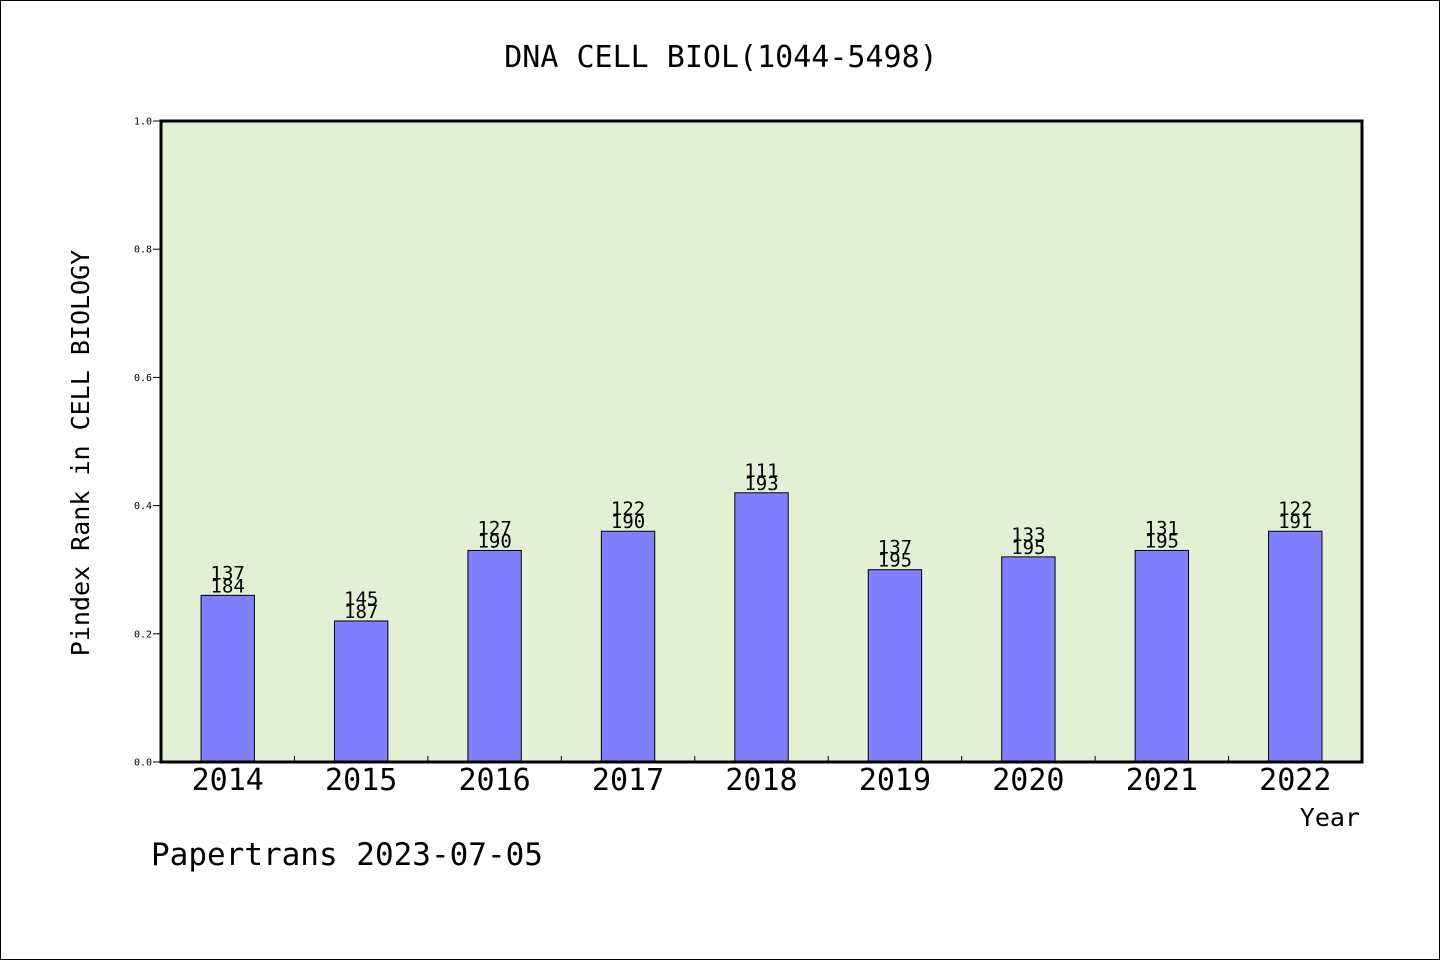  Describe the element at coordinates (143, 634) in the screenshot. I see `y-tick-label: 0.2` at that location.